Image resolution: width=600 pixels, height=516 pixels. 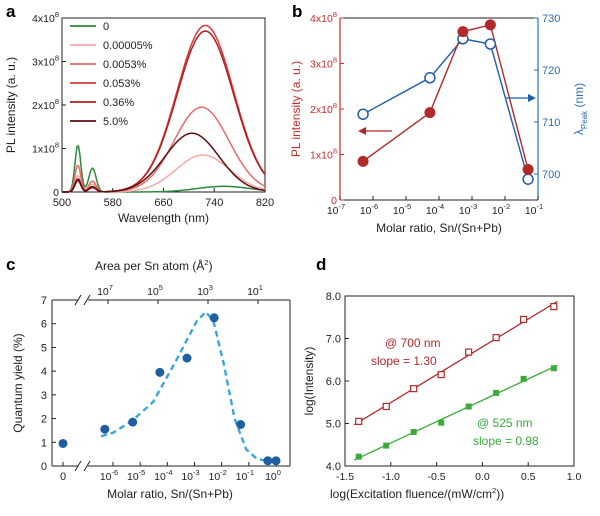 I want to click on x-tick-label-c-one-sup: 0, so click(x=279, y=472).